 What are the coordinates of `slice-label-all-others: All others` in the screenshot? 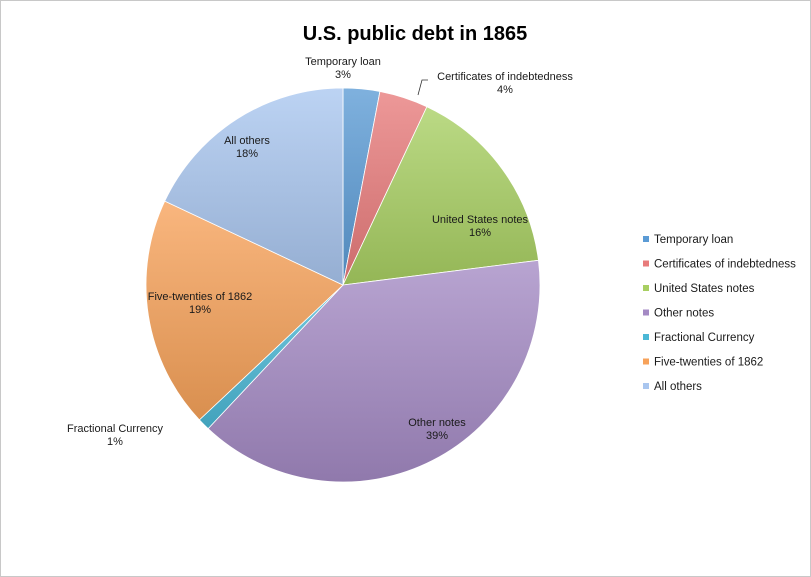 It's located at (247, 141).